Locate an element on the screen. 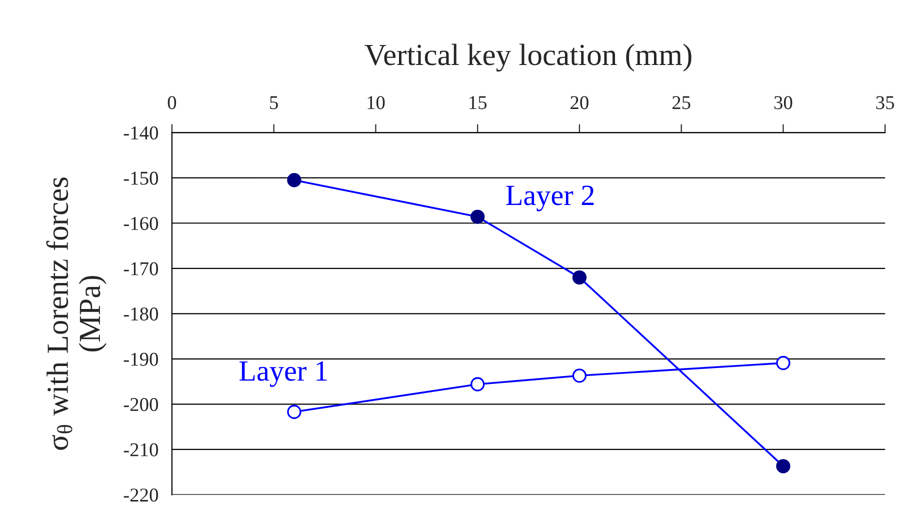  x-tick-label: 0 is located at coordinates (172, 103).